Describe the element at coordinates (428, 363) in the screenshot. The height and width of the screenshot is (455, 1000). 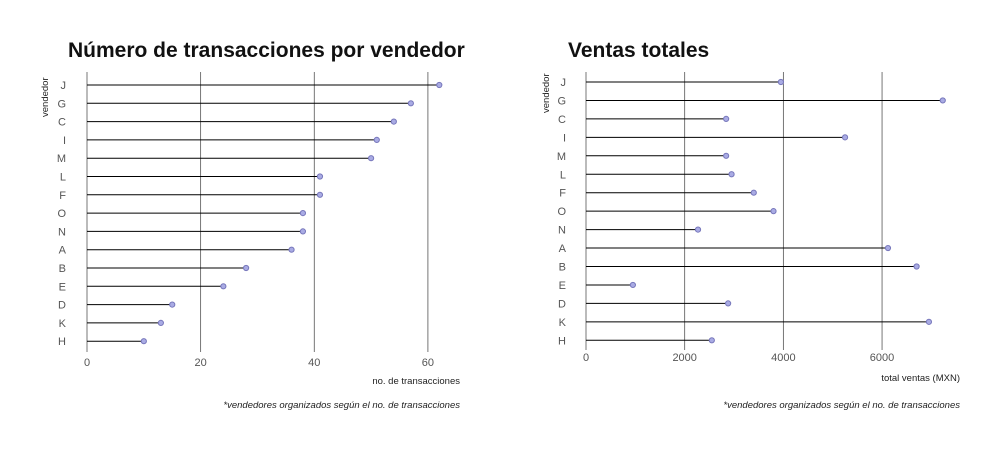
I see `x-tick-label: 60` at that location.